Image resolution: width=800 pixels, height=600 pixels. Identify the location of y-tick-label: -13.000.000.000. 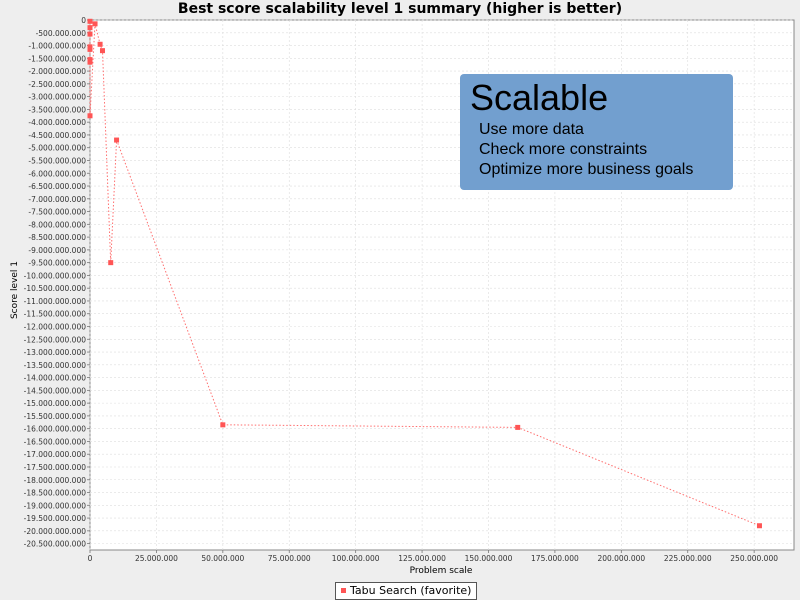
(55, 352).